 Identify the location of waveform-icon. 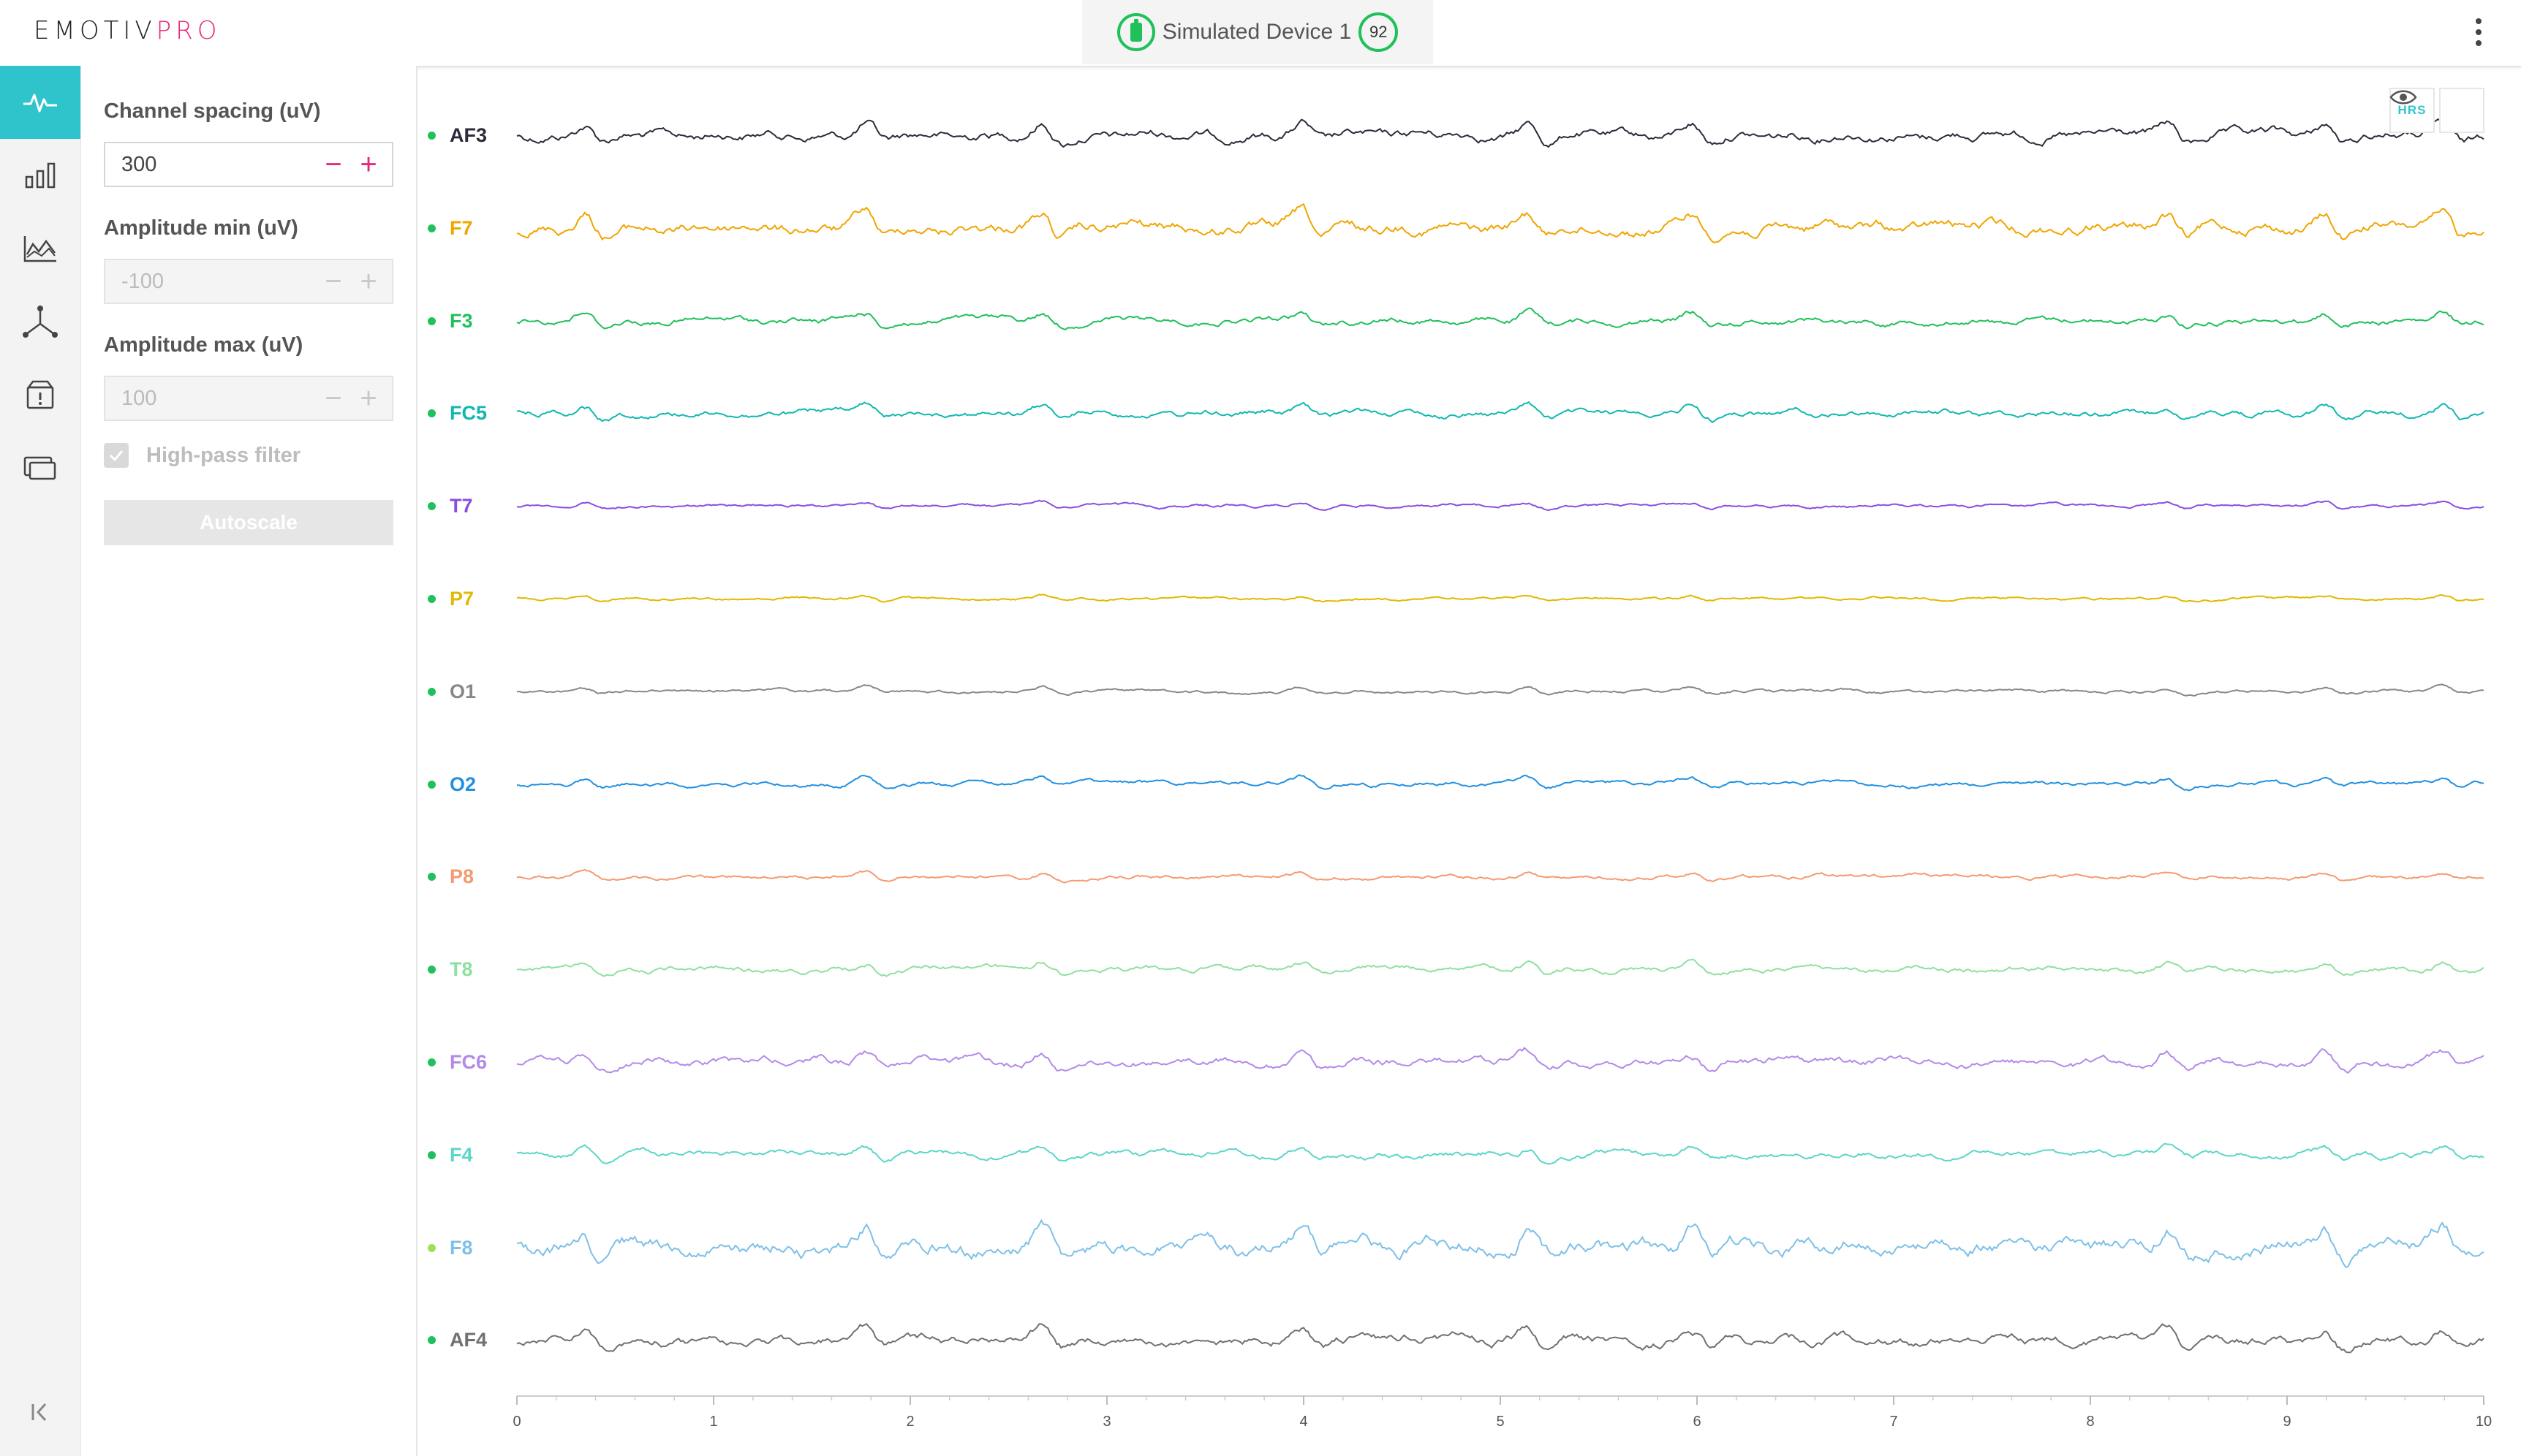
(40, 103).